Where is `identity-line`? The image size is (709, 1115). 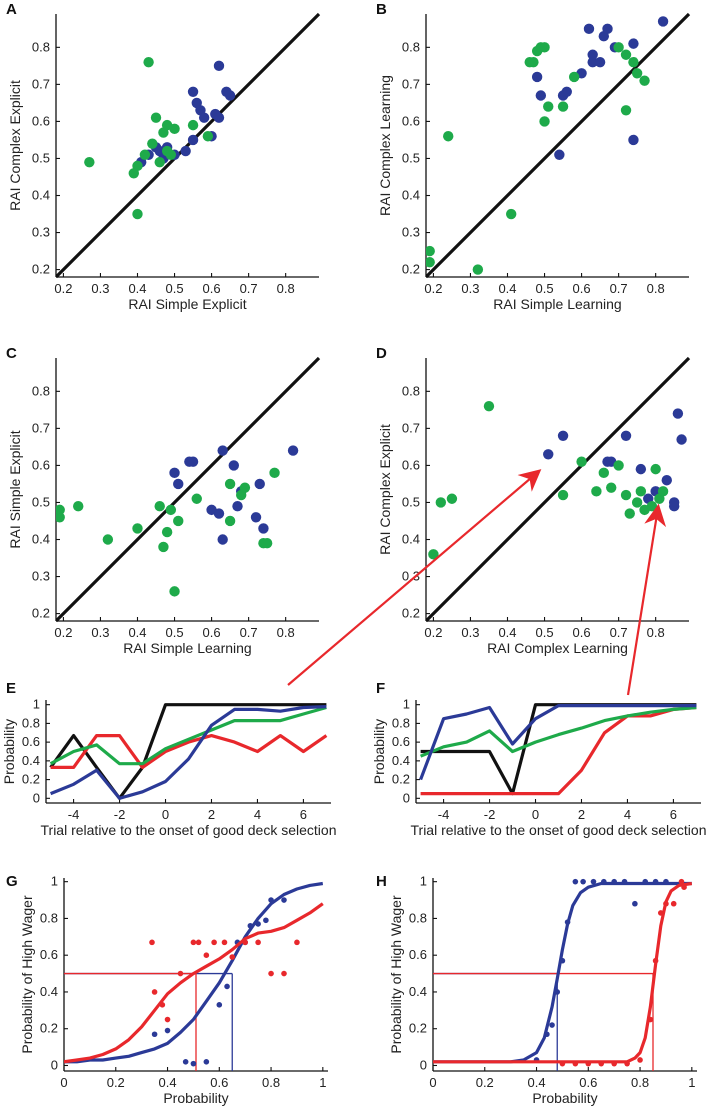 identity-line is located at coordinates (188, 145).